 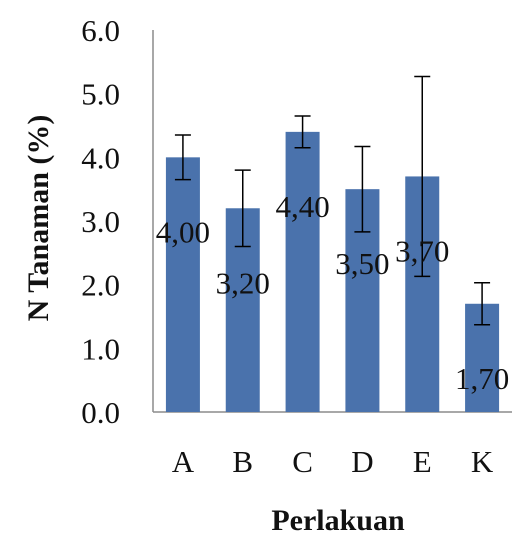 I want to click on x-axis-title: Perlakuan, so click(x=338, y=520).